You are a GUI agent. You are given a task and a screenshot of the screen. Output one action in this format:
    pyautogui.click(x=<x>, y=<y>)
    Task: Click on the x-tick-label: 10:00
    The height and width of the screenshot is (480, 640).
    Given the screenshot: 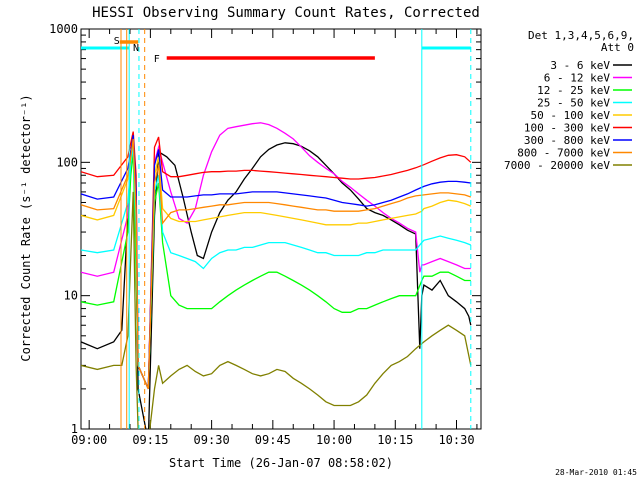 What is the action you would take?
    pyautogui.click(x=334, y=440)
    